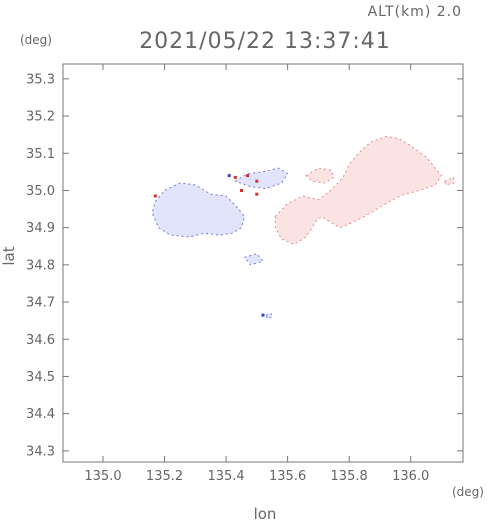 This screenshot has height=521, width=491. Describe the element at coordinates (40, 414) in the screenshot. I see `y-tick-label: 34.4` at that location.